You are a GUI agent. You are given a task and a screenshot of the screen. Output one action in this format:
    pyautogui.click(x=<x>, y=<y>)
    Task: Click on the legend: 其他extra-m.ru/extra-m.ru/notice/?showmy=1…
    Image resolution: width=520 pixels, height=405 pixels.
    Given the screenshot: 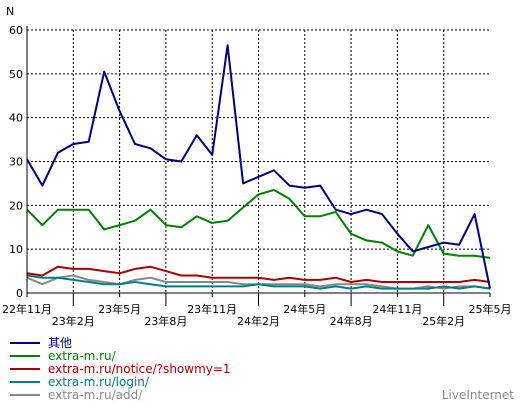 What is the action you would take?
    pyautogui.click(x=120, y=369)
    